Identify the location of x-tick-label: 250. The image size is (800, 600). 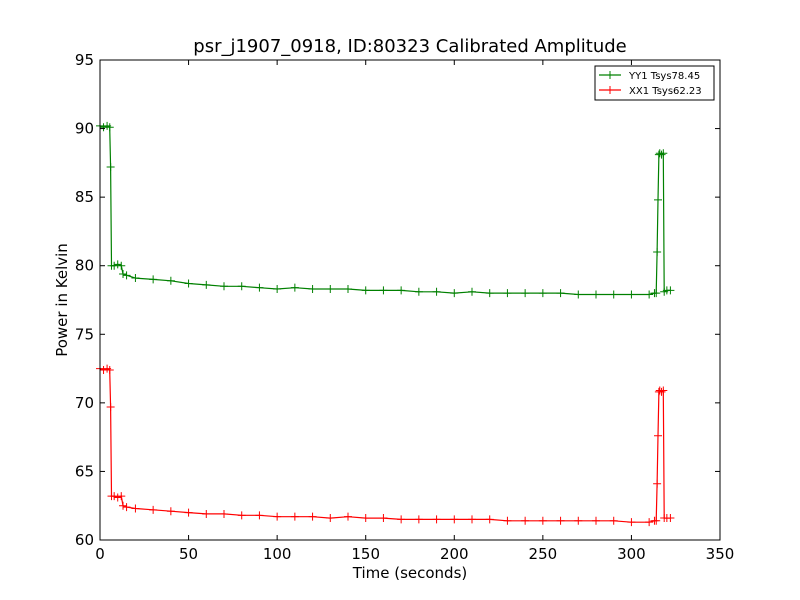
(543, 554).